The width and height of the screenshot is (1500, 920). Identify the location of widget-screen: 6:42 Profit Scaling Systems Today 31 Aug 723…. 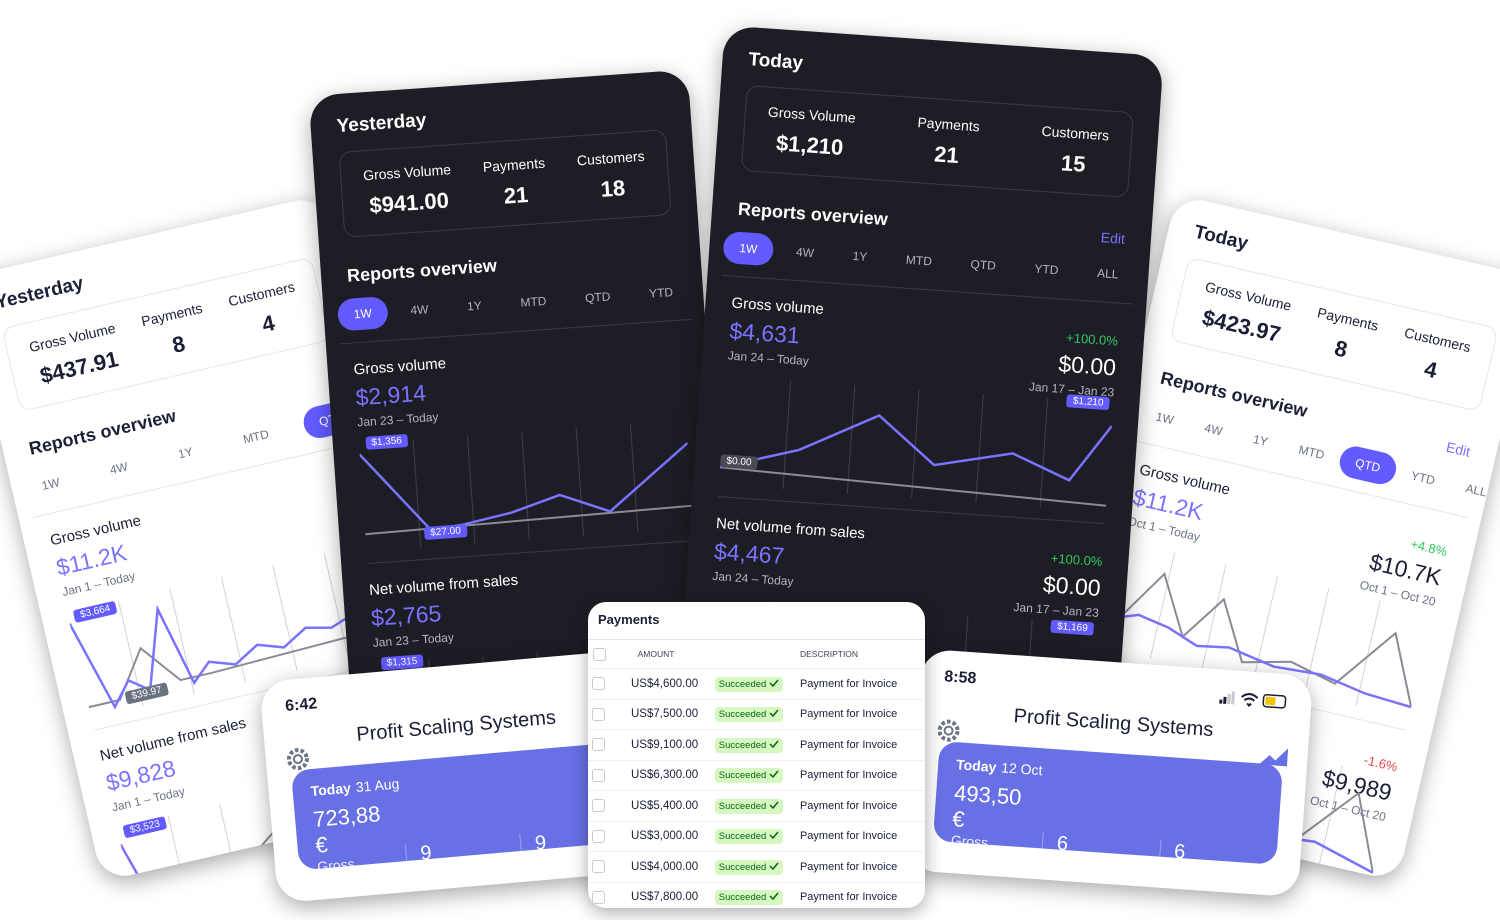
(460, 776).